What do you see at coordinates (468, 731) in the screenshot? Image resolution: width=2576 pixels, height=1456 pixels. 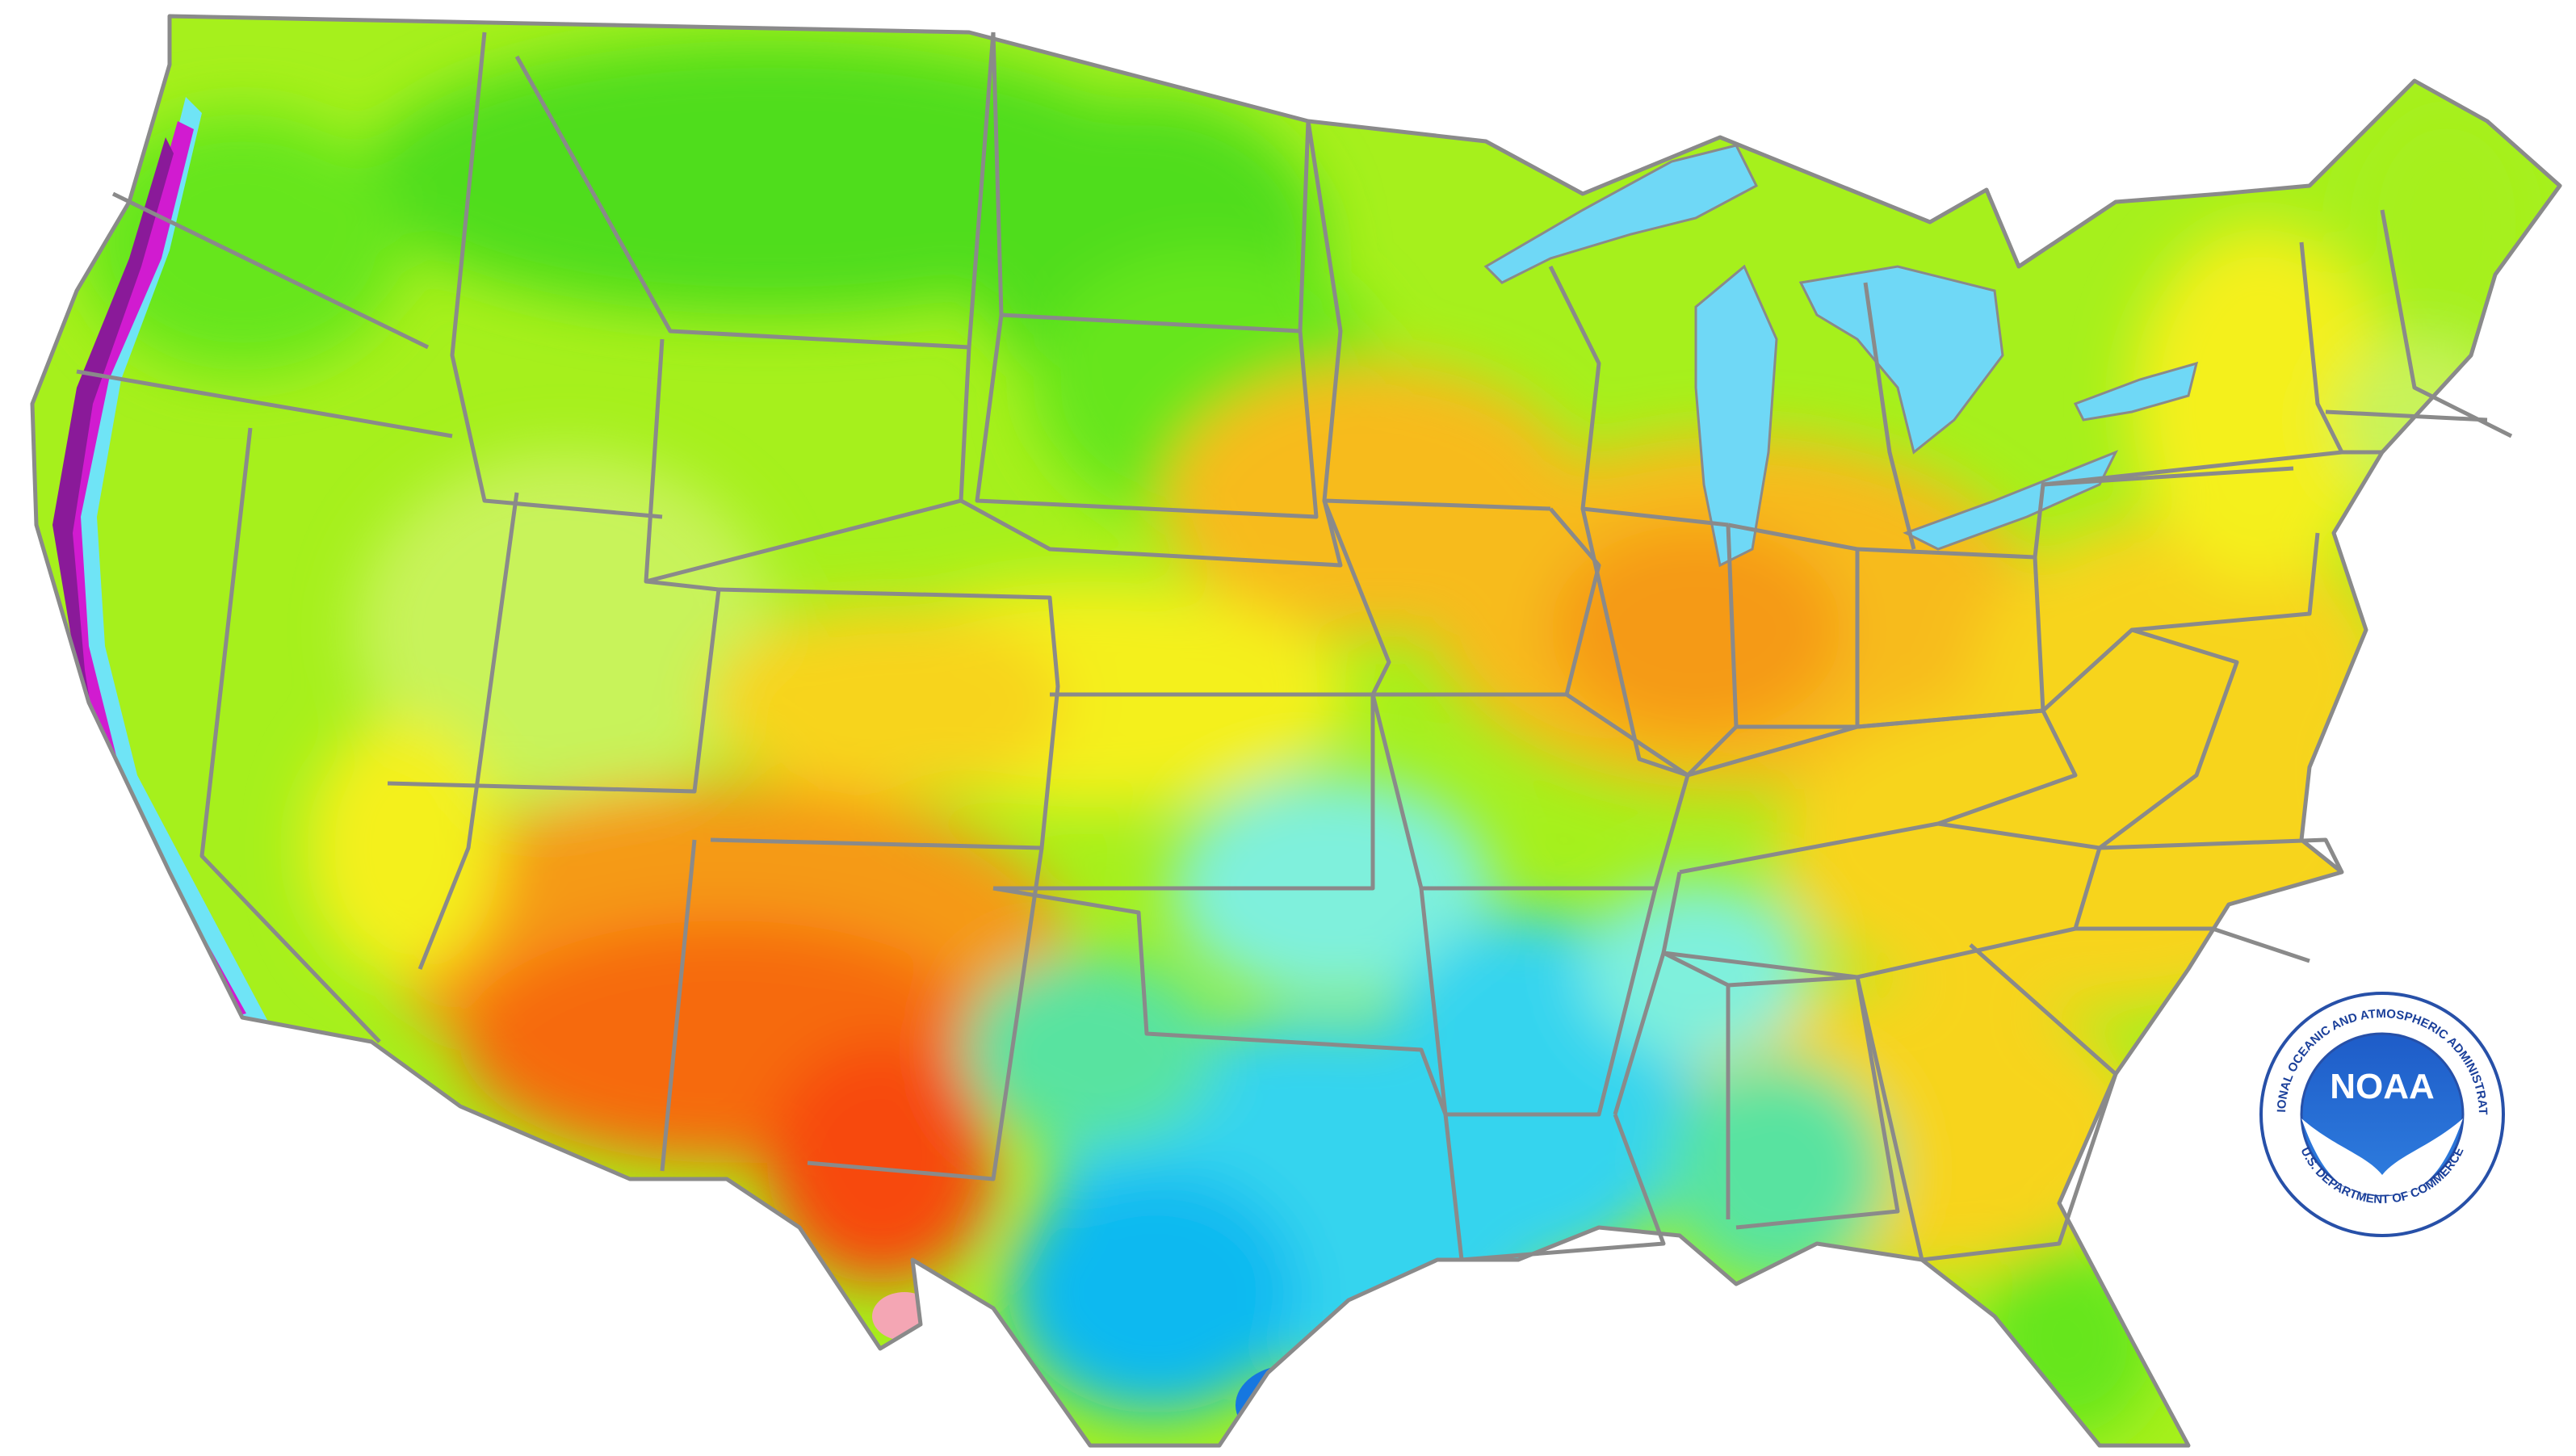 I see `border-nv-ut` at bounding box center [468, 731].